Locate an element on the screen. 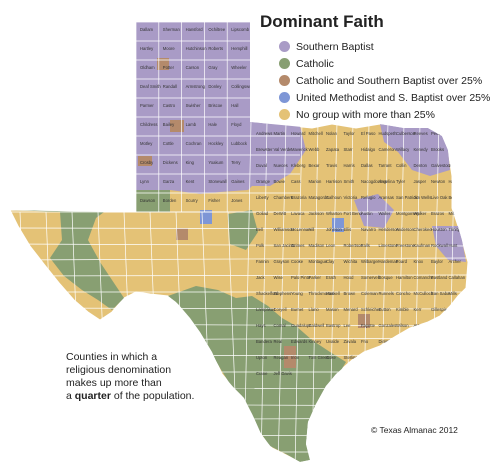  county-label: Fayette is located at coordinates (368, 325).